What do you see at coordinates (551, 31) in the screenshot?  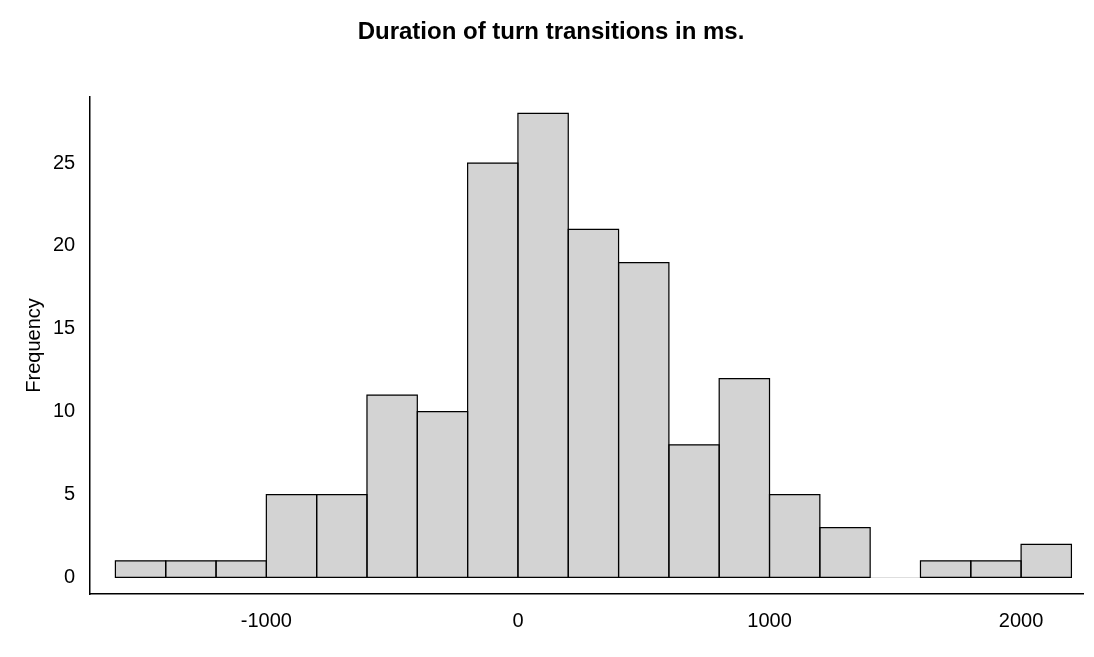 I see `chart-title: Duration of turn transitions in ms.` at bounding box center [551, 31].